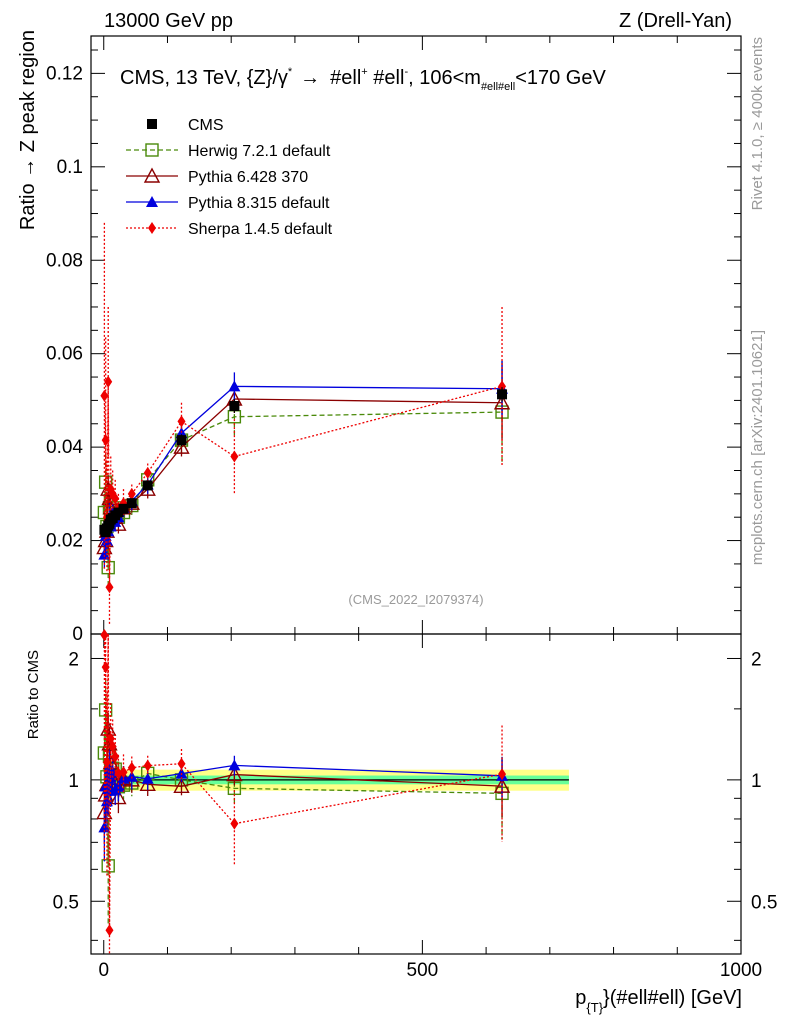  What do you see at coordinates (70, 167) in the screenshot?
I see `y-tick-label: 0.1` at bounding box center [70, 167].